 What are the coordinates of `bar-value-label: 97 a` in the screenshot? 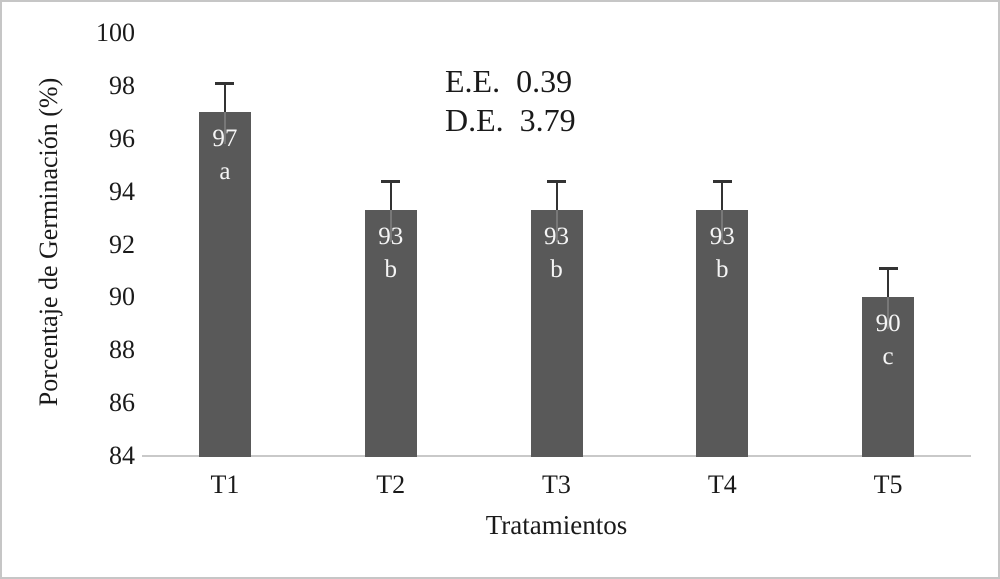 It's located at (225, 150).